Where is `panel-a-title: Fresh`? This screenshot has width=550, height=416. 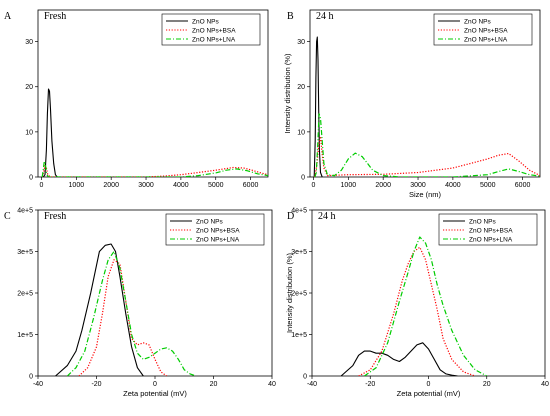
panel-a-title: Fresh is located at coordinates (55, 16).